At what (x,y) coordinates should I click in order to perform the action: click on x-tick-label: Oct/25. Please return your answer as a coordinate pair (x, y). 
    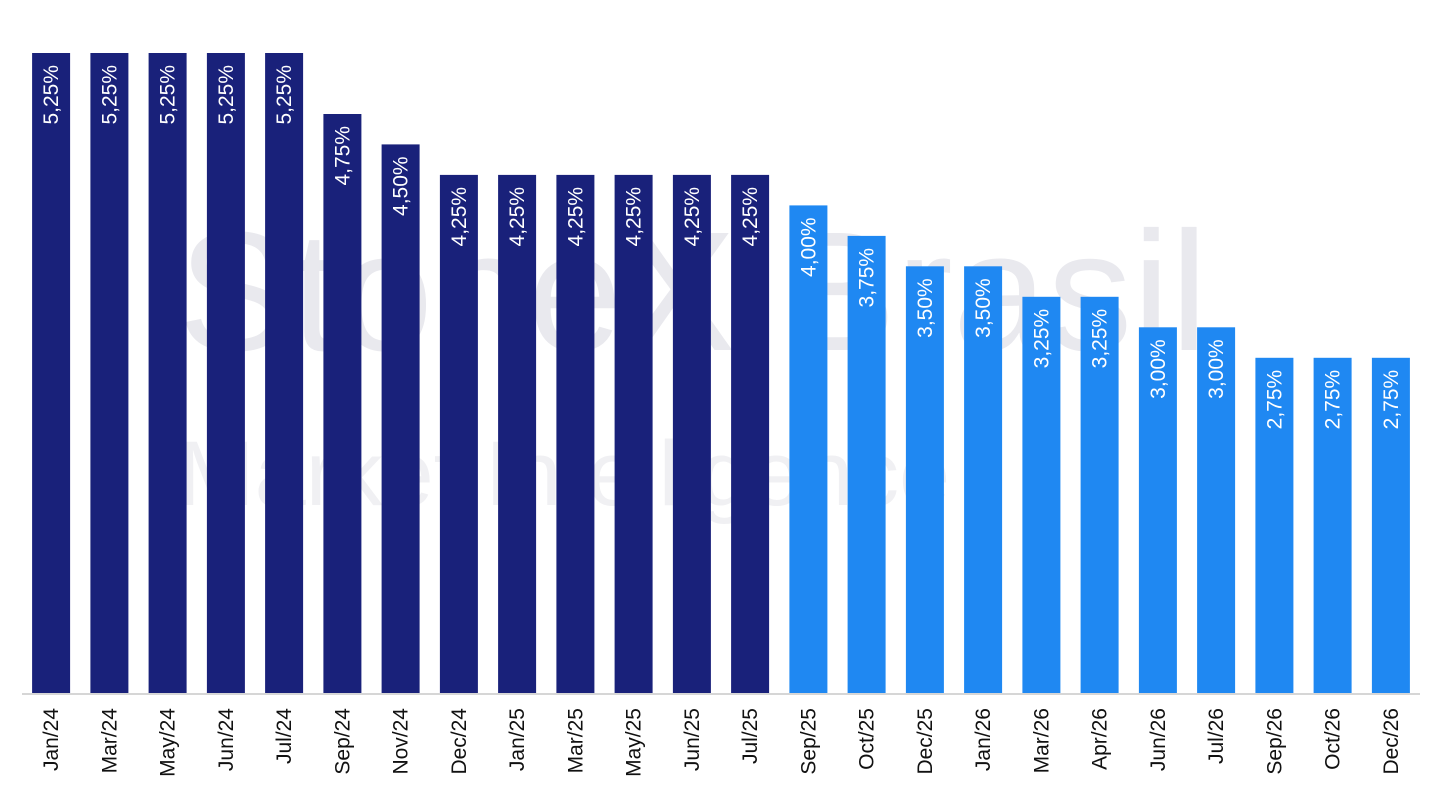
    Looking at the image, I should click on (867, 739).